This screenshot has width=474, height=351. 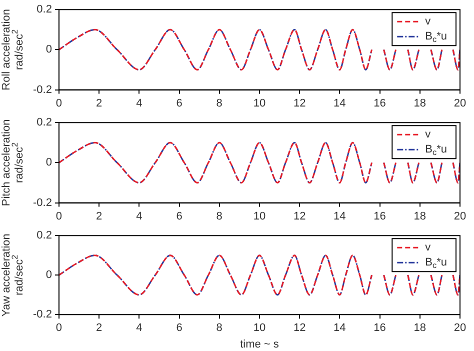 What do you see at coordinates (260, 344) in the screenshot?
I see `x-axis-title: time ~ s` at bounding box center [260, 344].